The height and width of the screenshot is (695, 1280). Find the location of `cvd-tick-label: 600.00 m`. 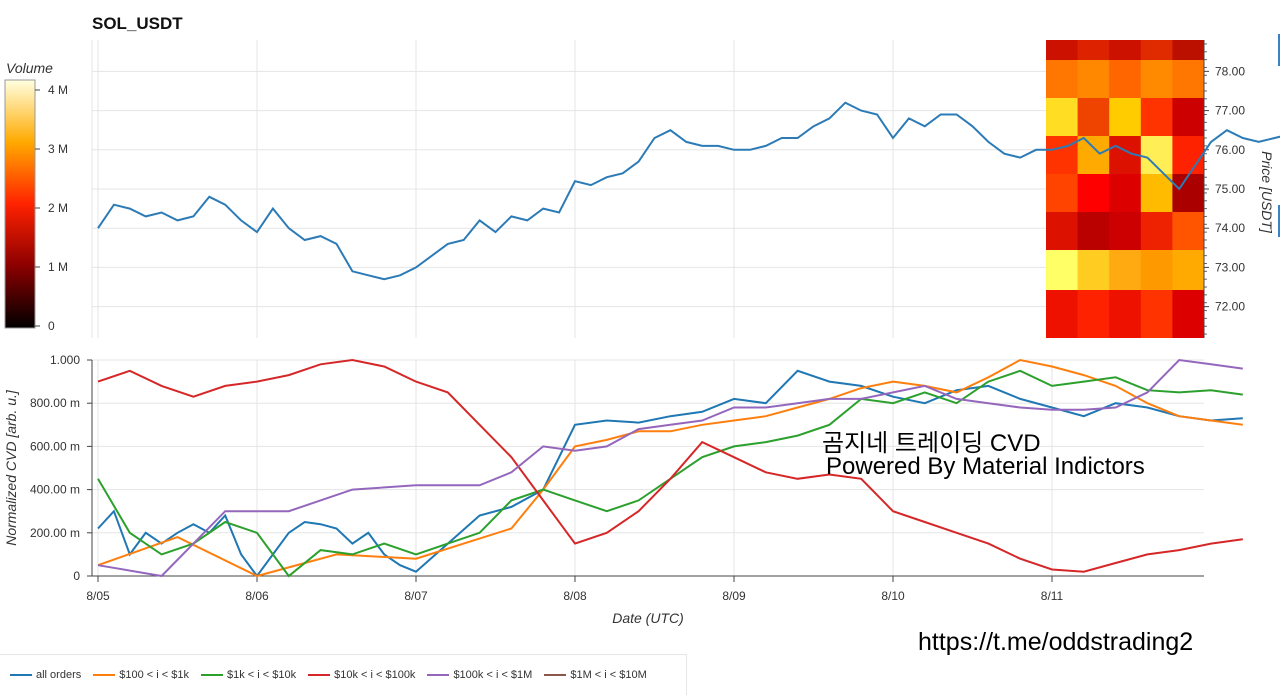

cvd-tick-label: 600.00 m is located at coordinates (55, 446).